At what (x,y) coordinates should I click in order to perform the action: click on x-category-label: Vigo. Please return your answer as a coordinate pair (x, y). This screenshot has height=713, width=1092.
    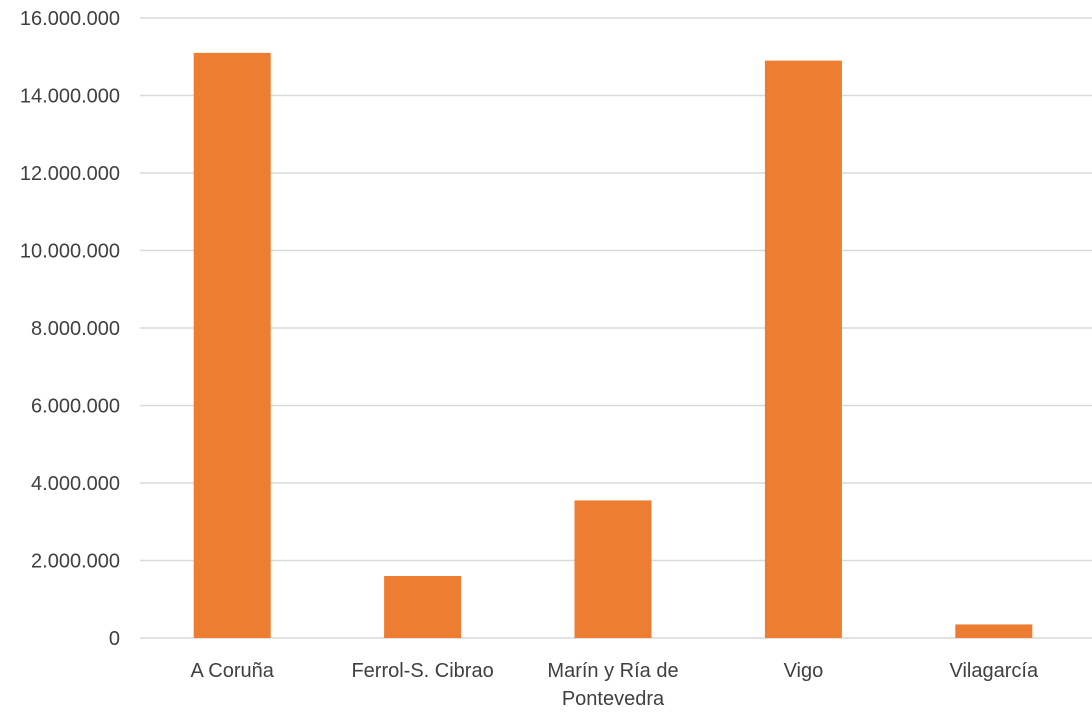
    Looking at the image, I should click on (804, 671).